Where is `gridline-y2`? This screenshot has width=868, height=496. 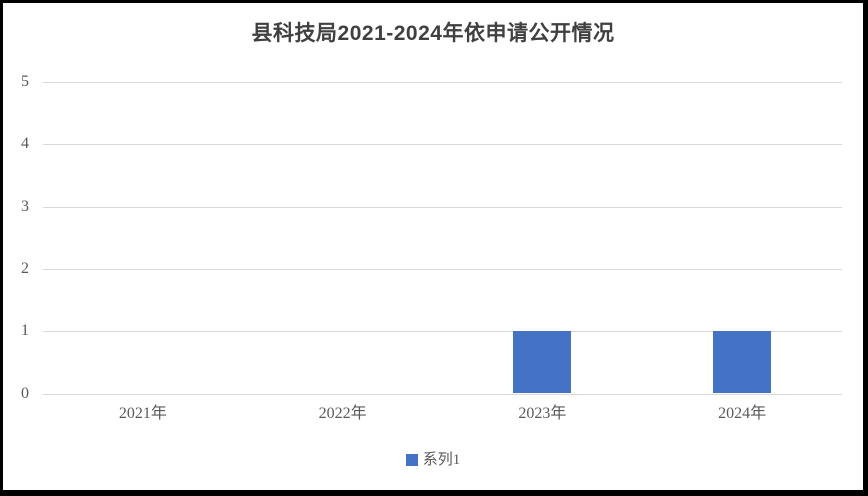
gridline-y2 is located at coordinates (442, 269).